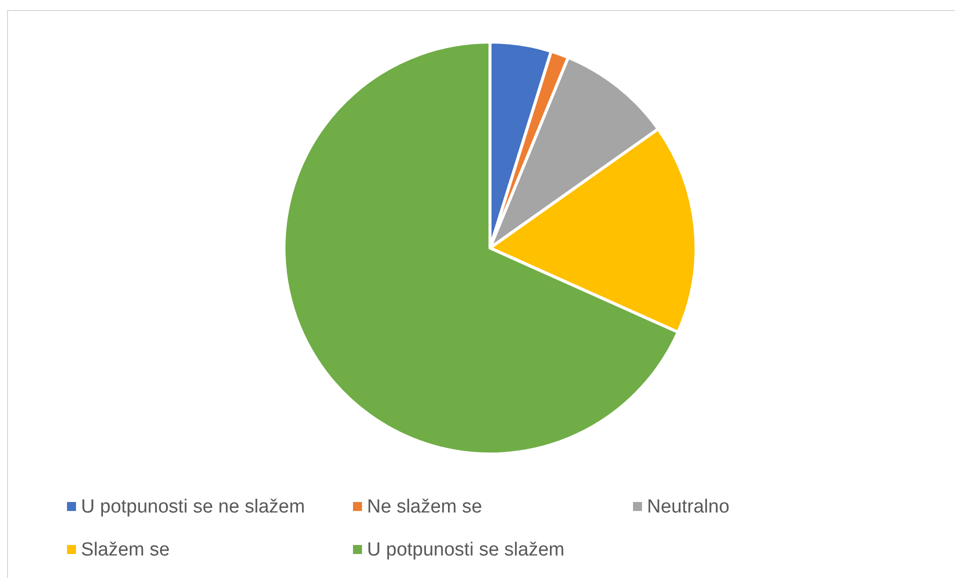  Describe the element at coordinates (125, 550) in the screenshot. I see `legend-label: Slažem se` at that location.